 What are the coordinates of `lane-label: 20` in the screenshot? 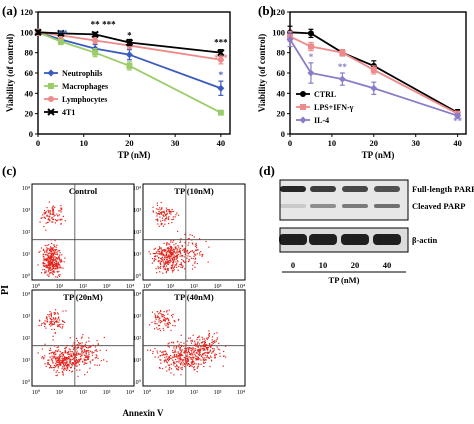 It's located at (355, 265).